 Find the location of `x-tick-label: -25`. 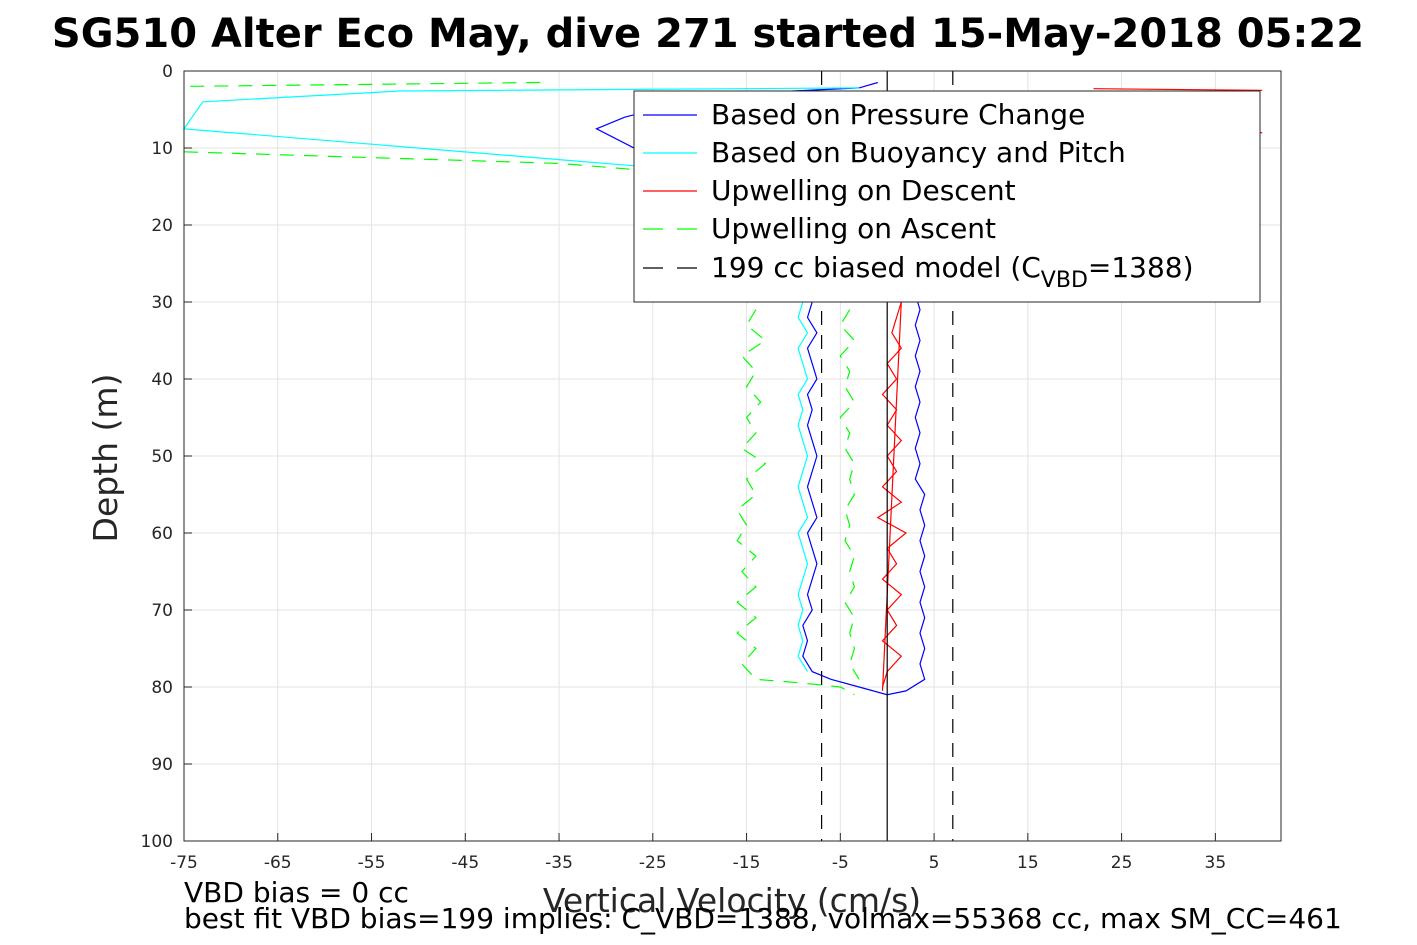

x-tick-label: -25 is located at coordinates (653, 863).